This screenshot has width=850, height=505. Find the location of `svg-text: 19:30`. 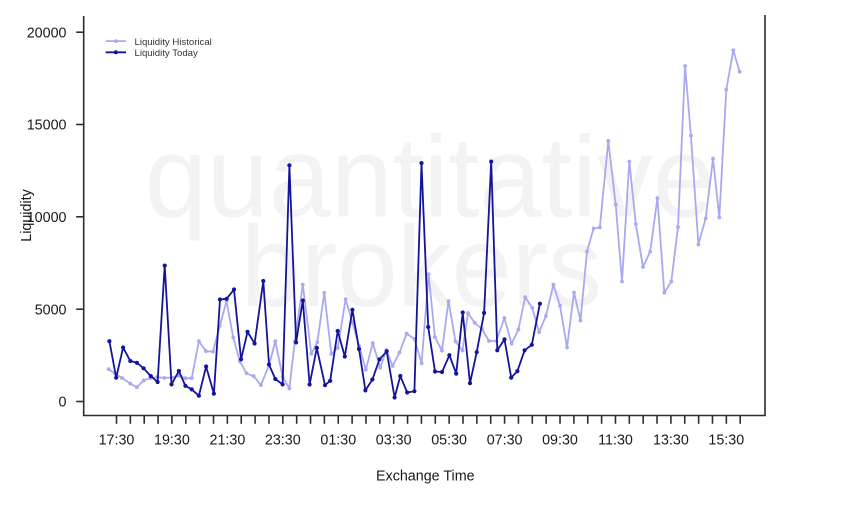

svg-text: 19:30 is located at coordinates (172, 441).